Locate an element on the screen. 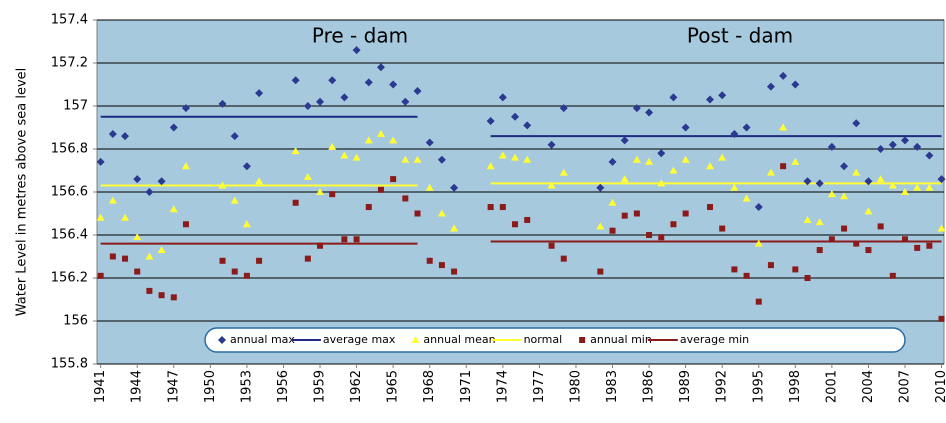 The image size is (946, 423). y-tick-label: 156.4 is located at coordinates (69, 235).